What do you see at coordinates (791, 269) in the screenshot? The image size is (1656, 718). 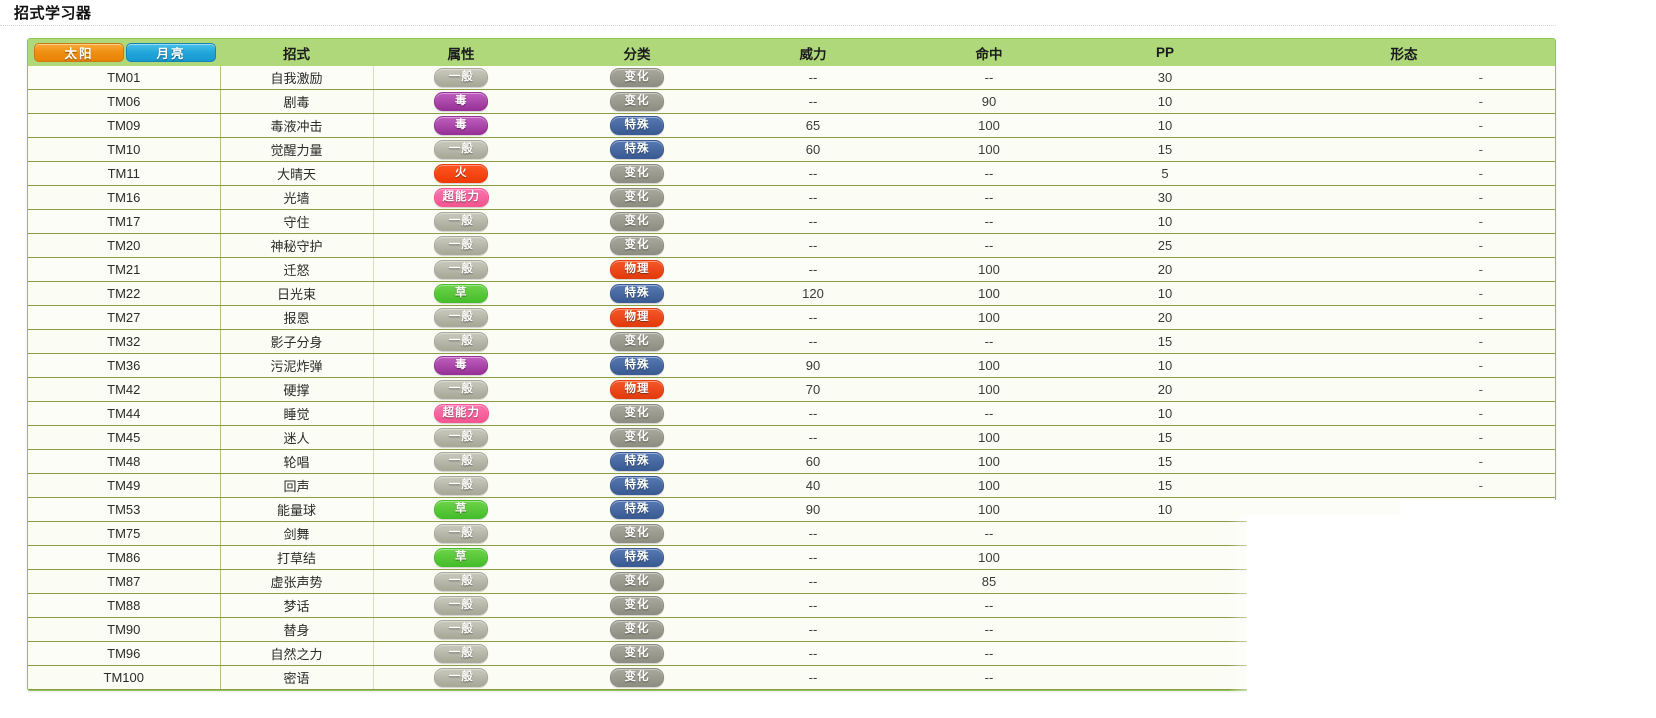 I see `table-row: TM21 迁怒 一般 物理 -- 100 20-` at bounding box center [791, 269].